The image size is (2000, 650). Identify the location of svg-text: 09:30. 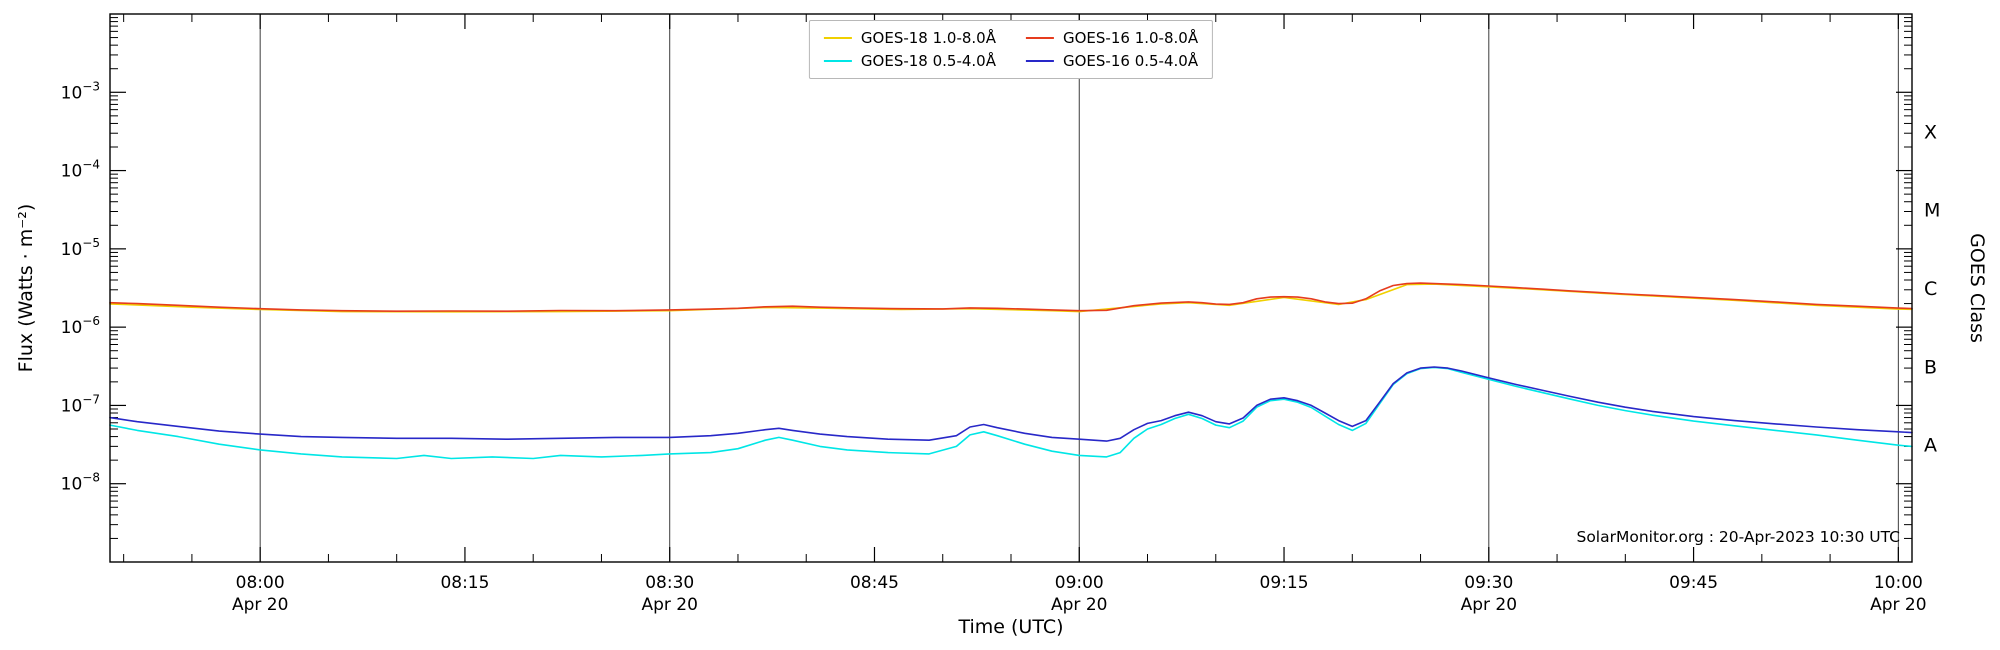
(1488, 583).